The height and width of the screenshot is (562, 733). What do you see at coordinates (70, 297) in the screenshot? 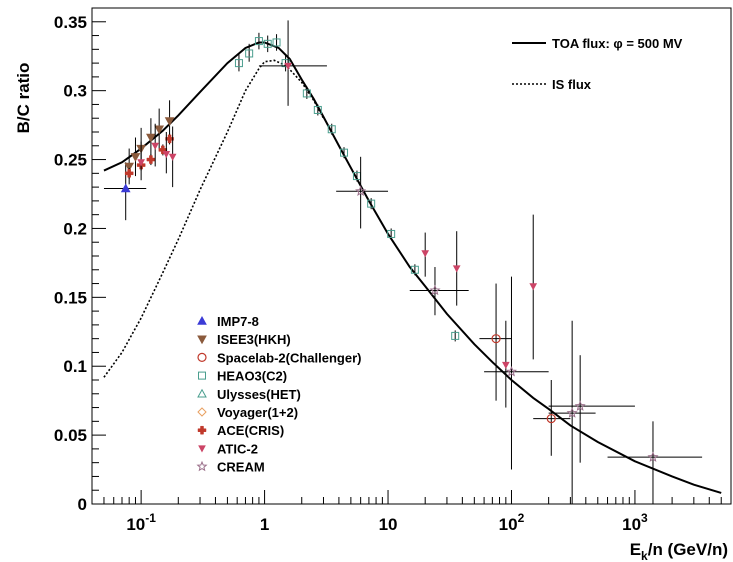
I see `y-tick-label: 0.15` at bounding box center [70, 297].